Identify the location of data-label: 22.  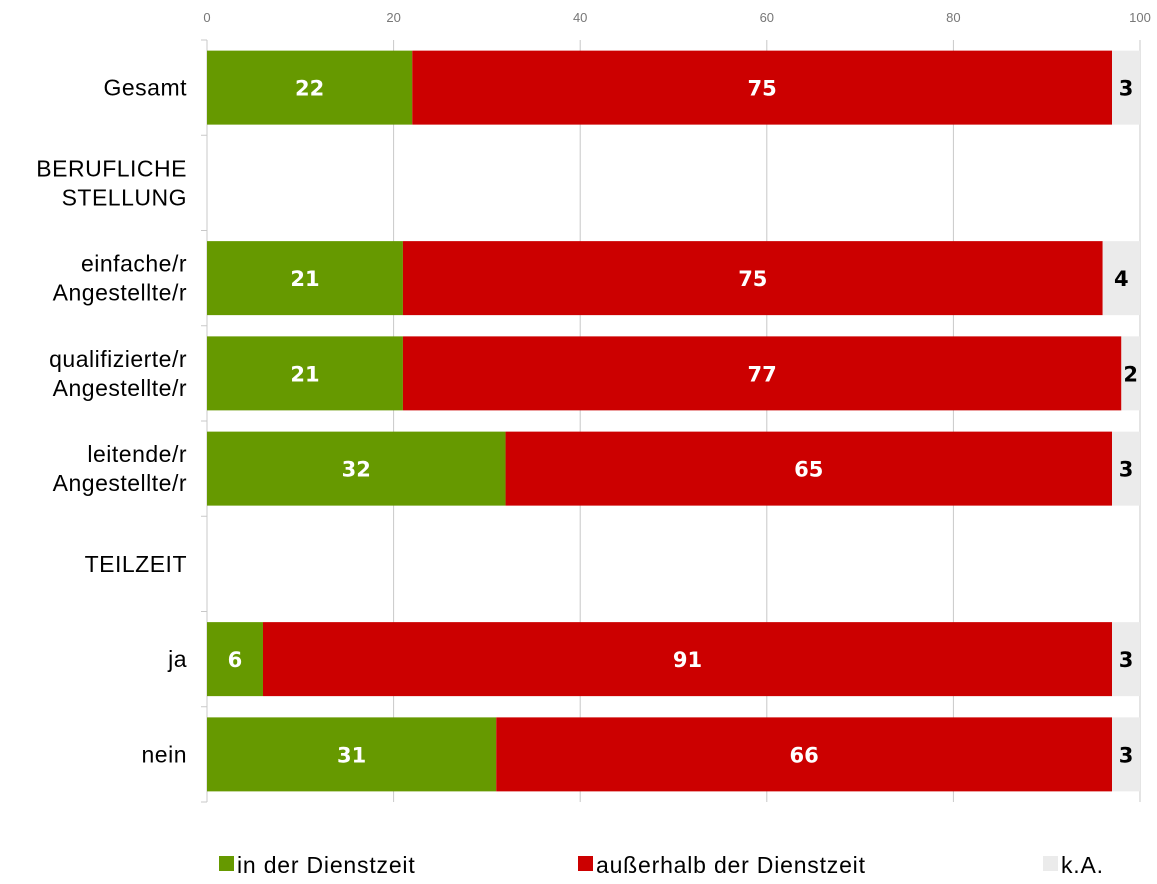
(309, 89).